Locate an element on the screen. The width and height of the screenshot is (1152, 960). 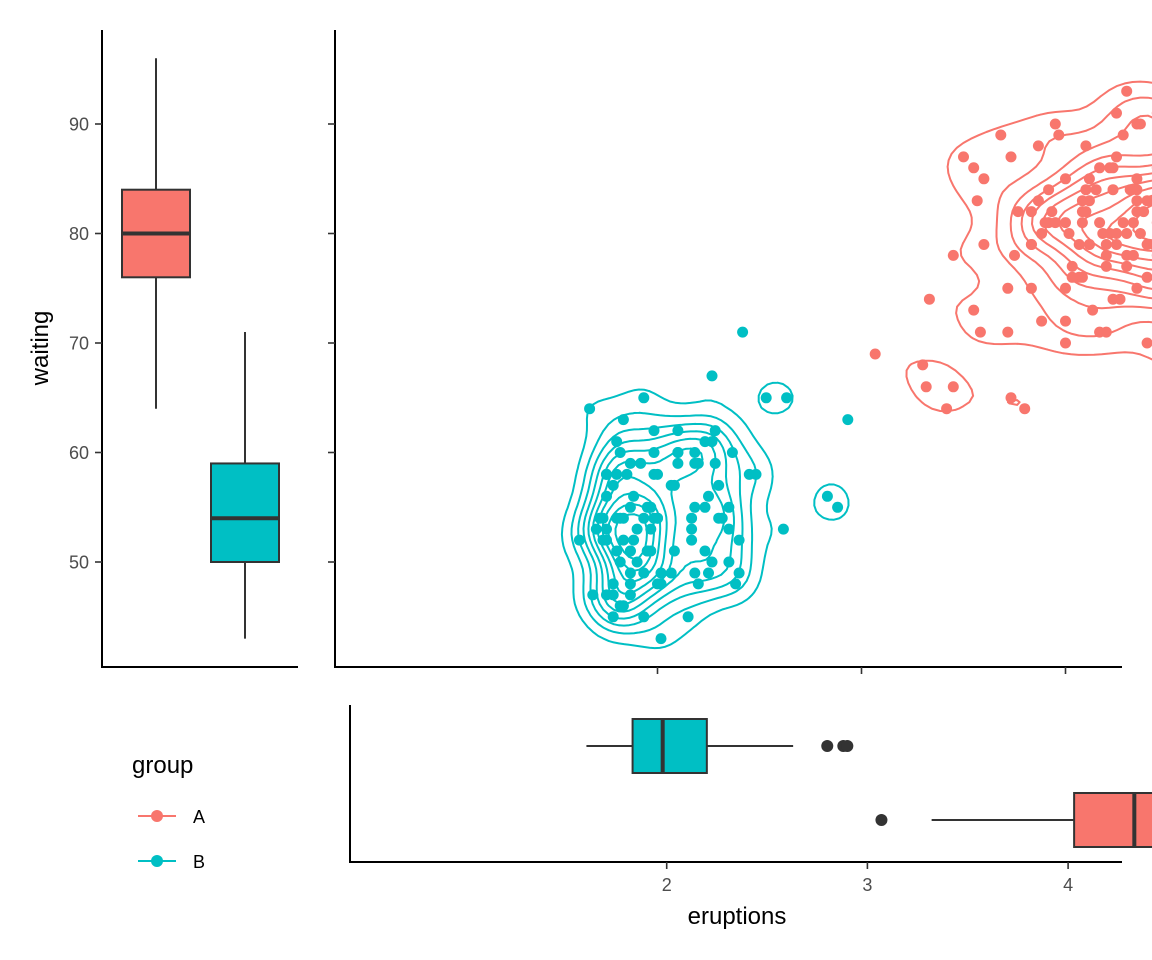
legend-label-a: A is located at coordinates (199, 817).